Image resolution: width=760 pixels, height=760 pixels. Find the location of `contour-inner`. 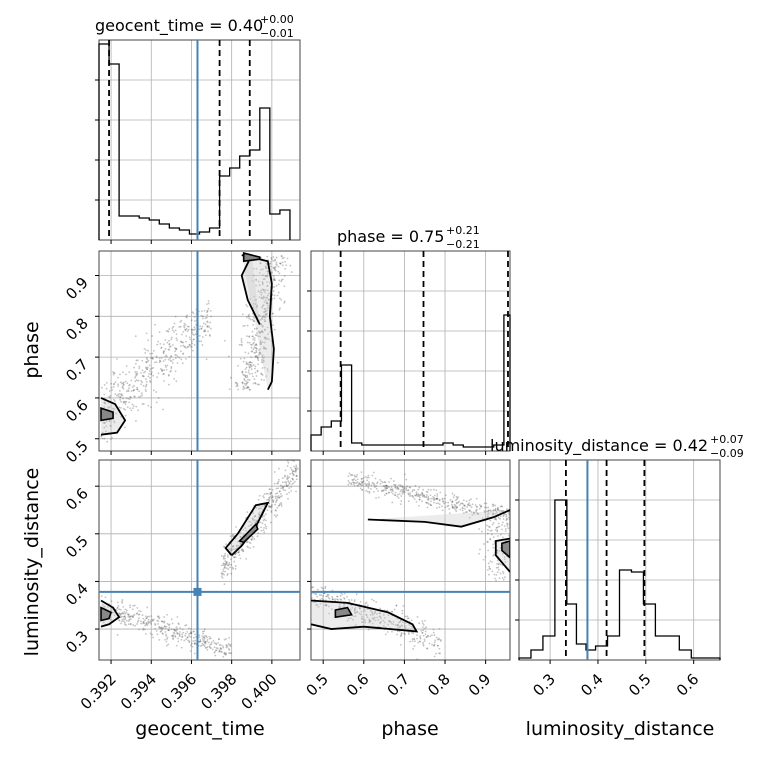

contour-inner is located at coordinates (343, 612).